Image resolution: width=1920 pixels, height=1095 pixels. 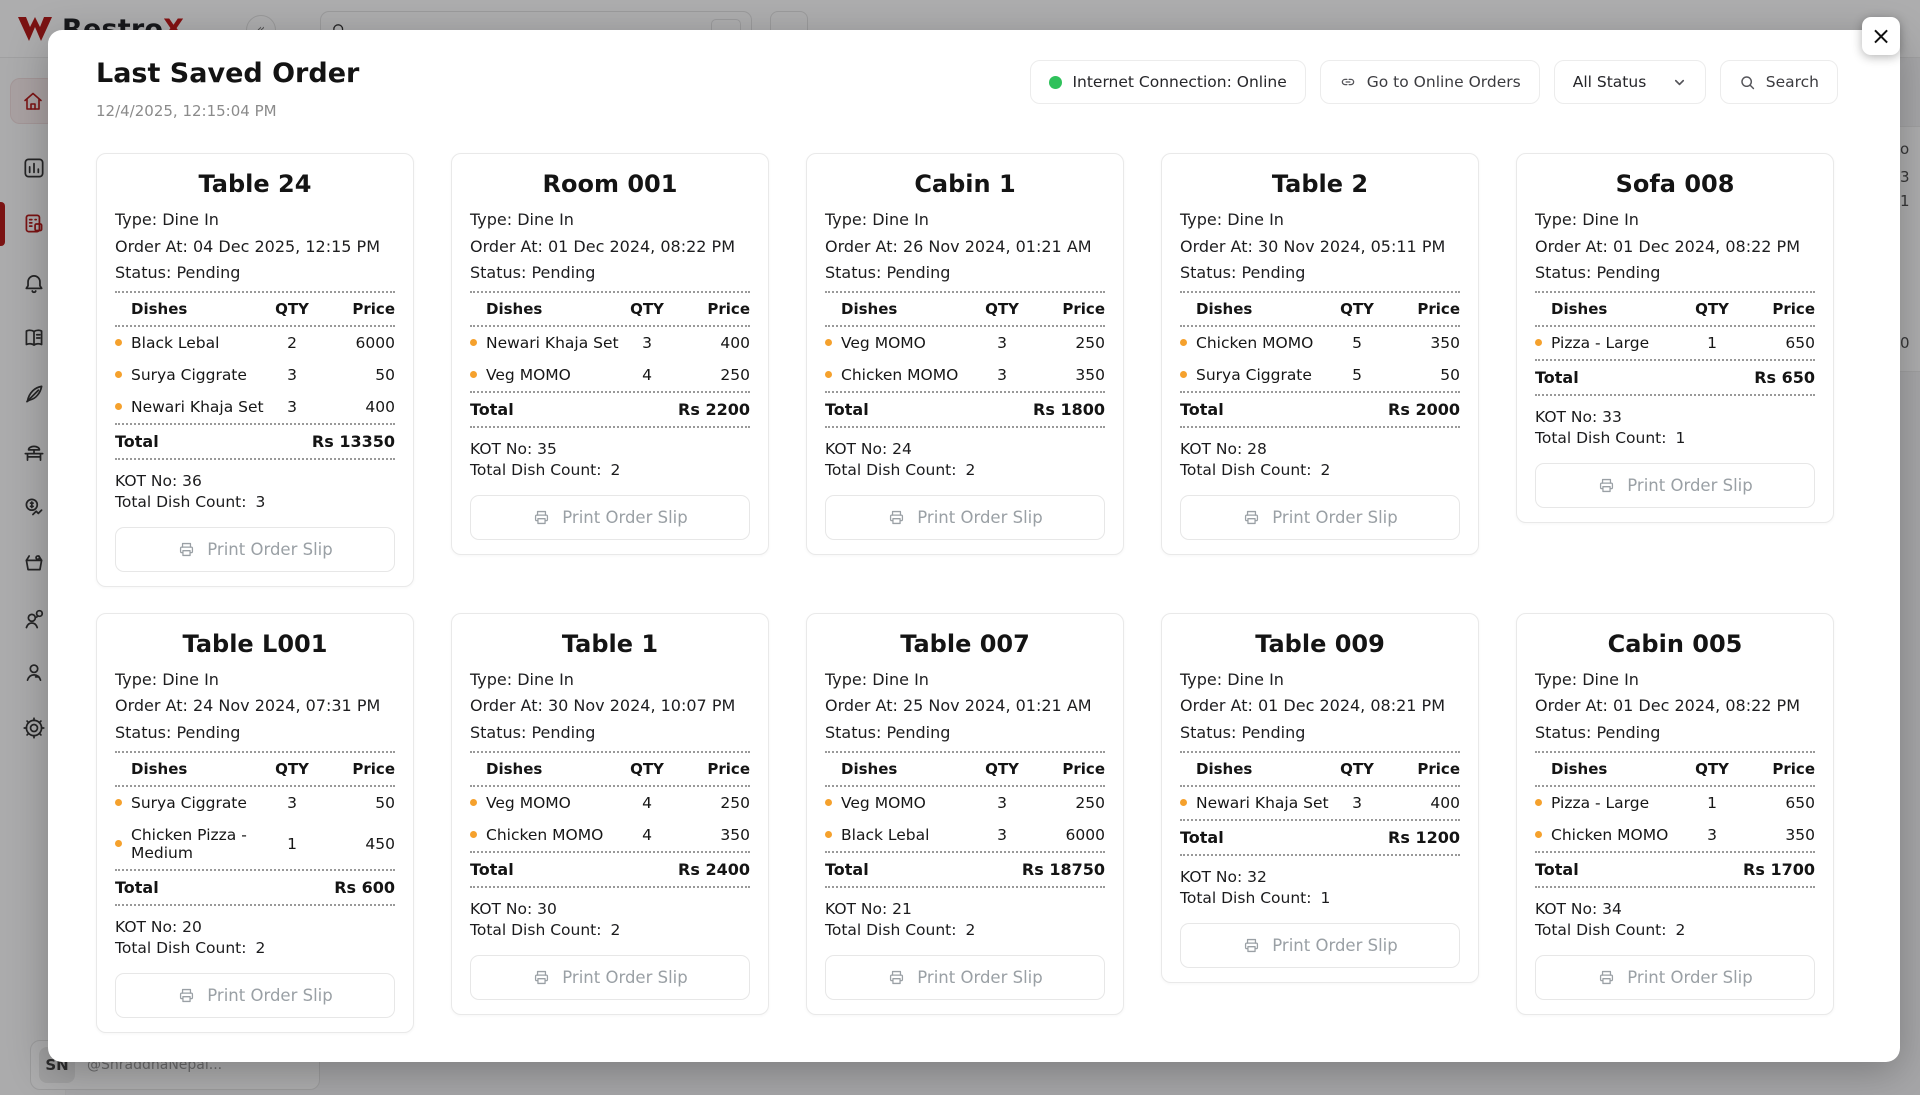 I want to click on sidebar-item-billing, so click(x=34, y=224).